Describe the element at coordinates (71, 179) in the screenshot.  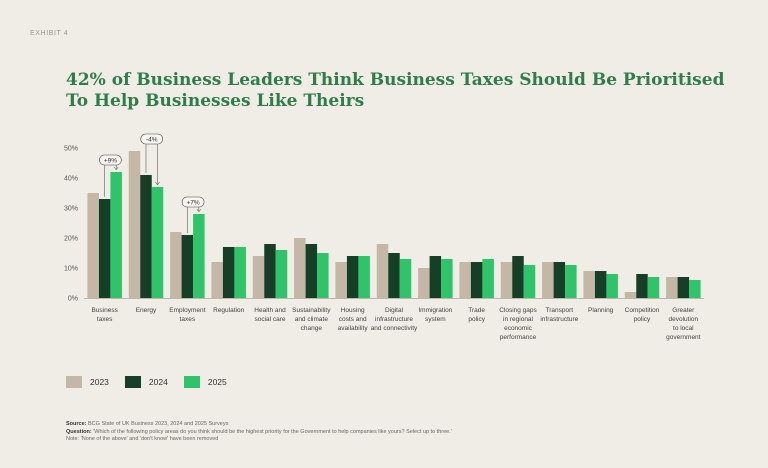
I see `y-tick-label: 40%` at that location.